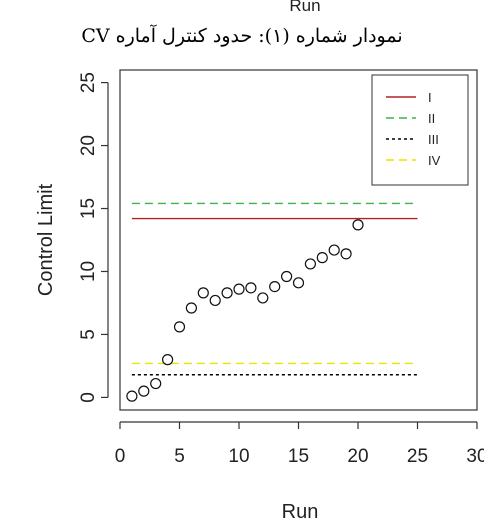 This screenshot has width=484, height=530. Describe the element at coordinates (88, 271) in the screenshot. I see `y-tick-label: 10` at that location.